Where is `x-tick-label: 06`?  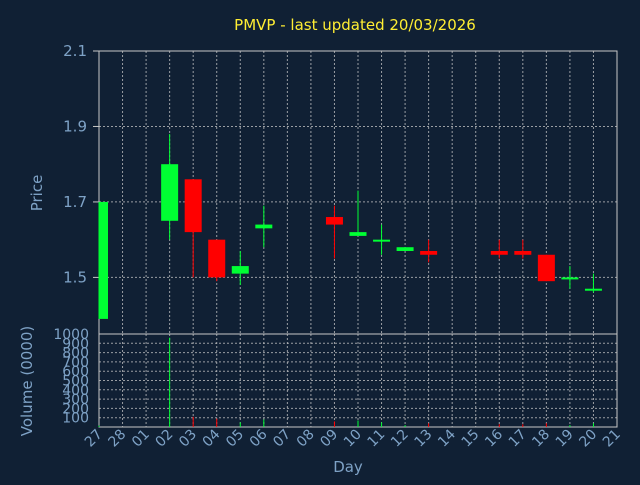
x-tick-label: 06 is located at coordinates (259, 438).